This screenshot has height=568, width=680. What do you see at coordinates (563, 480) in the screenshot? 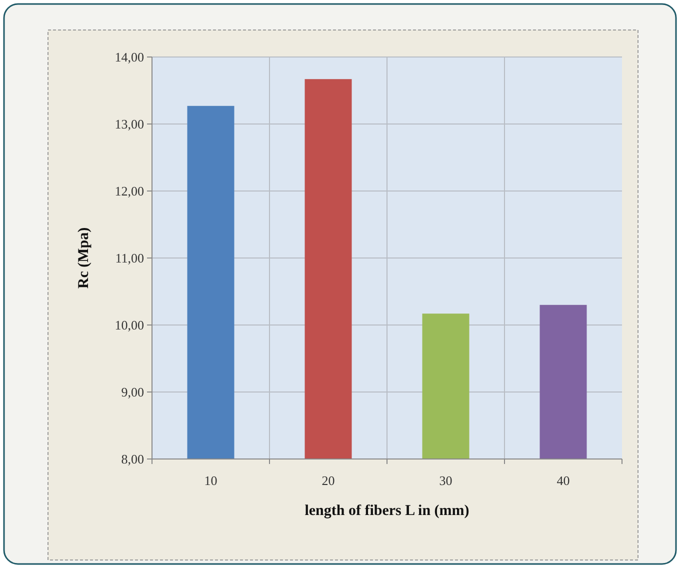
I see `x-tick-label: 40` at bounding box center [563, 480].